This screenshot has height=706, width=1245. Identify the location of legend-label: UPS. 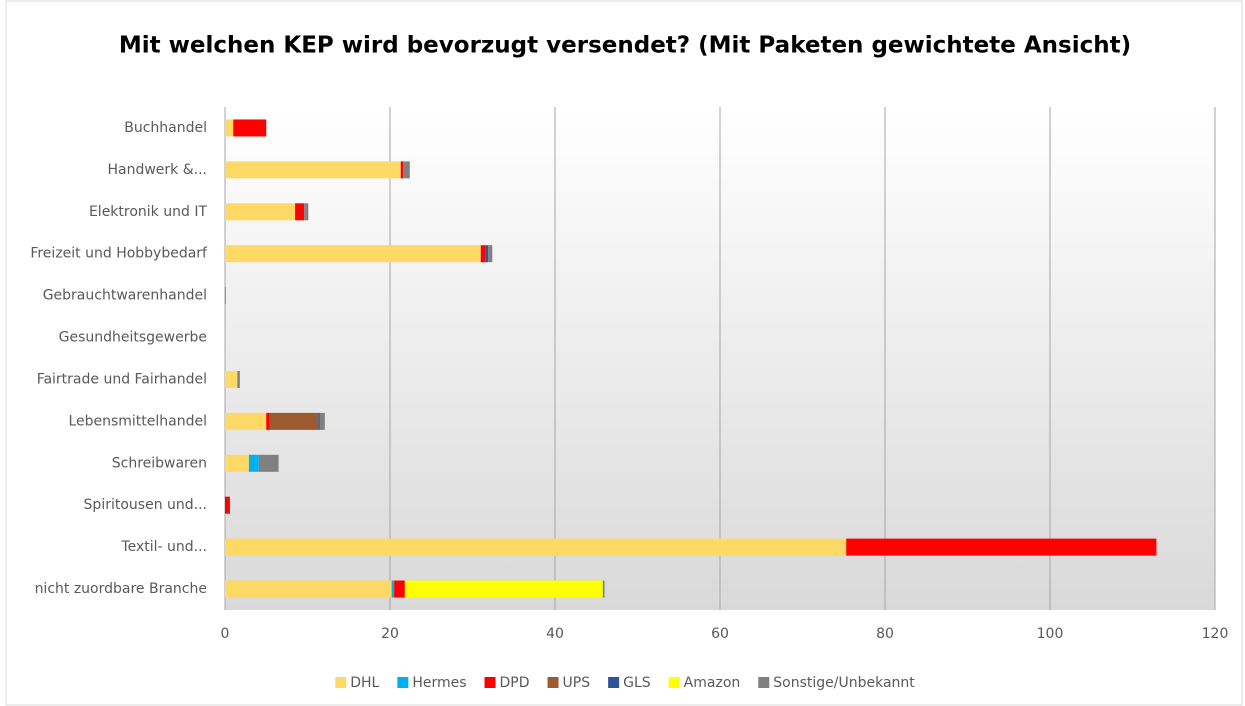
(577, 683).